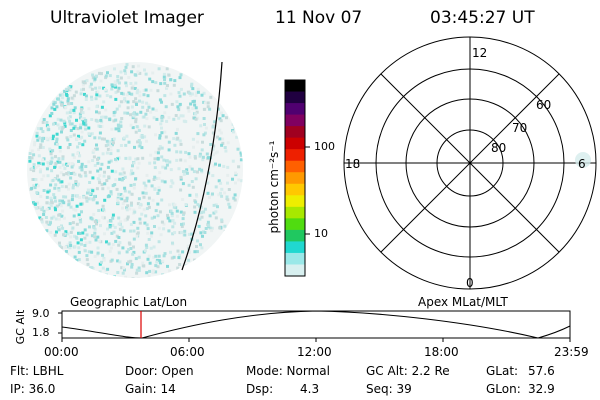 This screenshot has width=600, height=400. What do you see at coordinates (324, 146) in the screenshot?
I see `colorbar-tick-label-100: 100` at bounding box center [324, 146].